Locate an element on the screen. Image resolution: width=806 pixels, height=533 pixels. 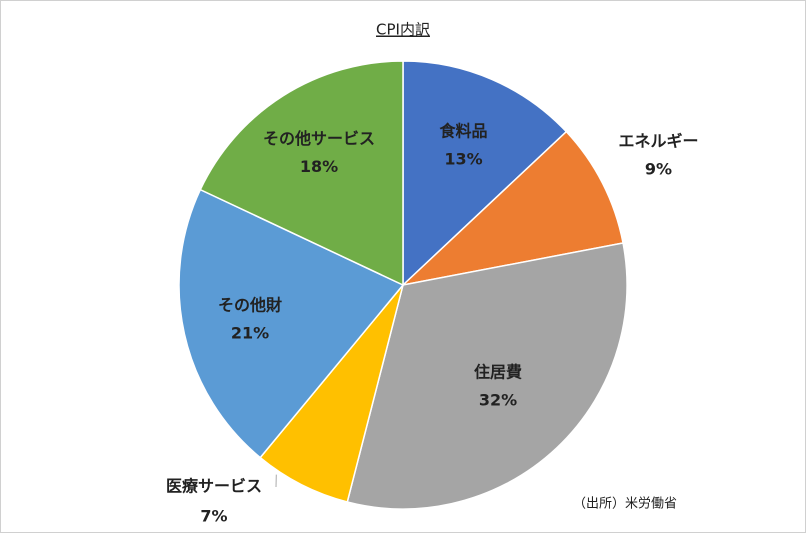
slice-label: 医療サービス is located at coordinates (214, 486).